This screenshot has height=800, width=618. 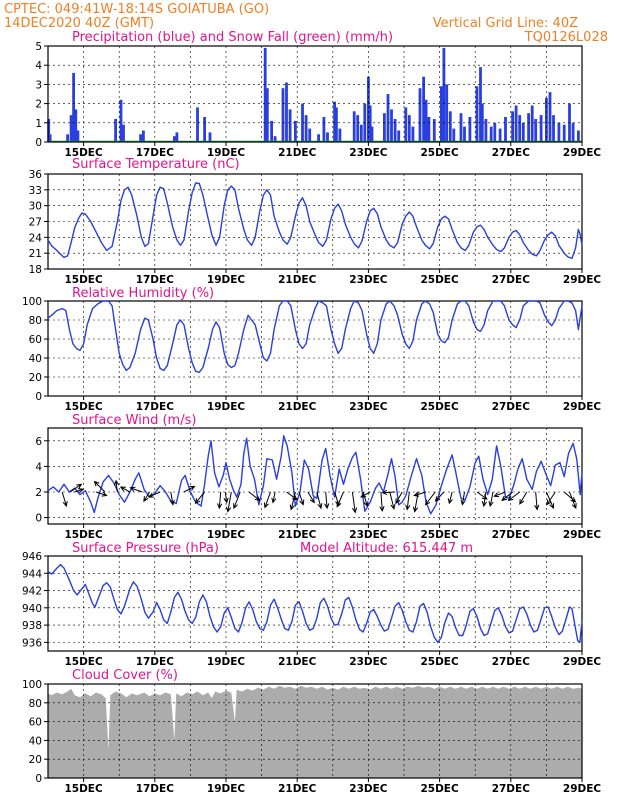 I want to click on x-tick-label-wind: 15DEC, so click(x=83, y=535).